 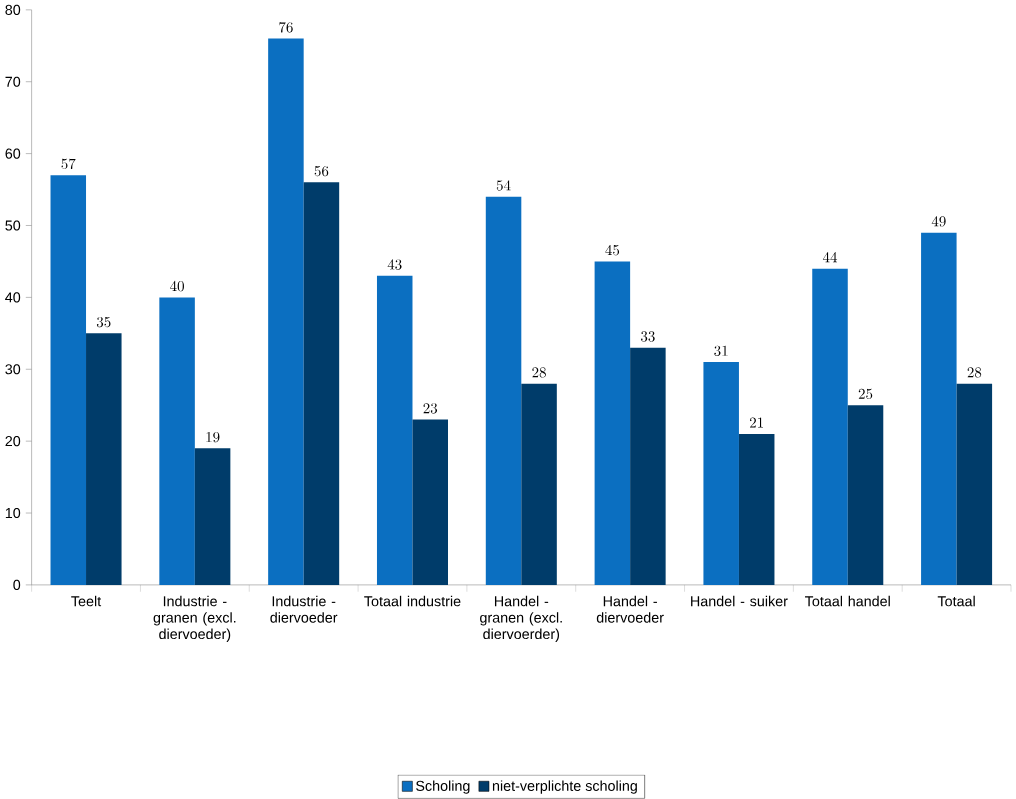 What do you see at coordinates (521, 619) in the screenshot?
I see `x-tick-label: Handel - granen (excl. diervoerder)` at bounding box center [521, 619].